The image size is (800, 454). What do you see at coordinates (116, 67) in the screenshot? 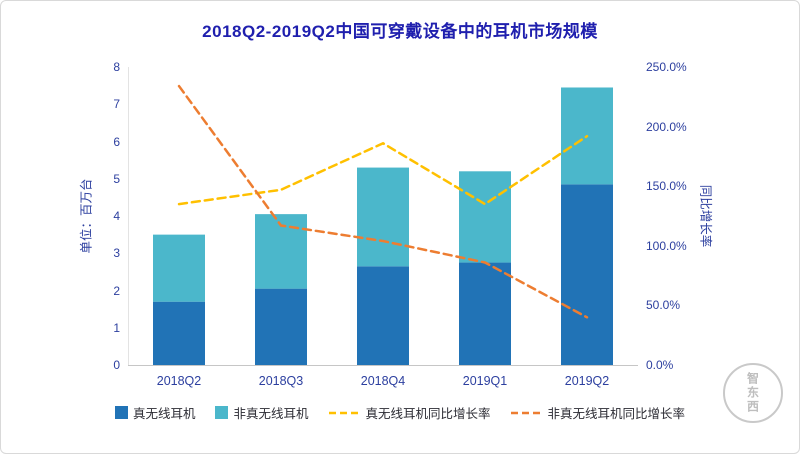
I see `left-tick-label: 8` at bounding box center [116, 67].